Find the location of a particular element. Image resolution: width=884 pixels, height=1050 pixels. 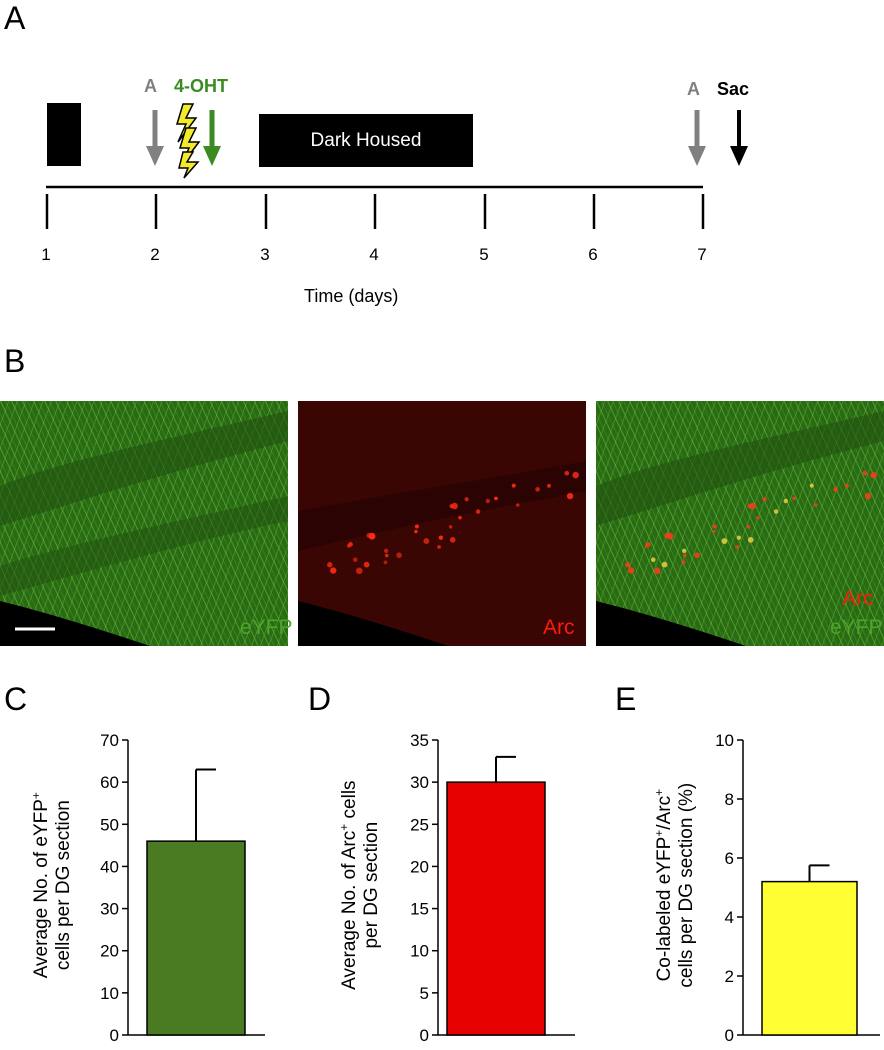

y-tick-label: 6 is located at coordinates (729, 858).